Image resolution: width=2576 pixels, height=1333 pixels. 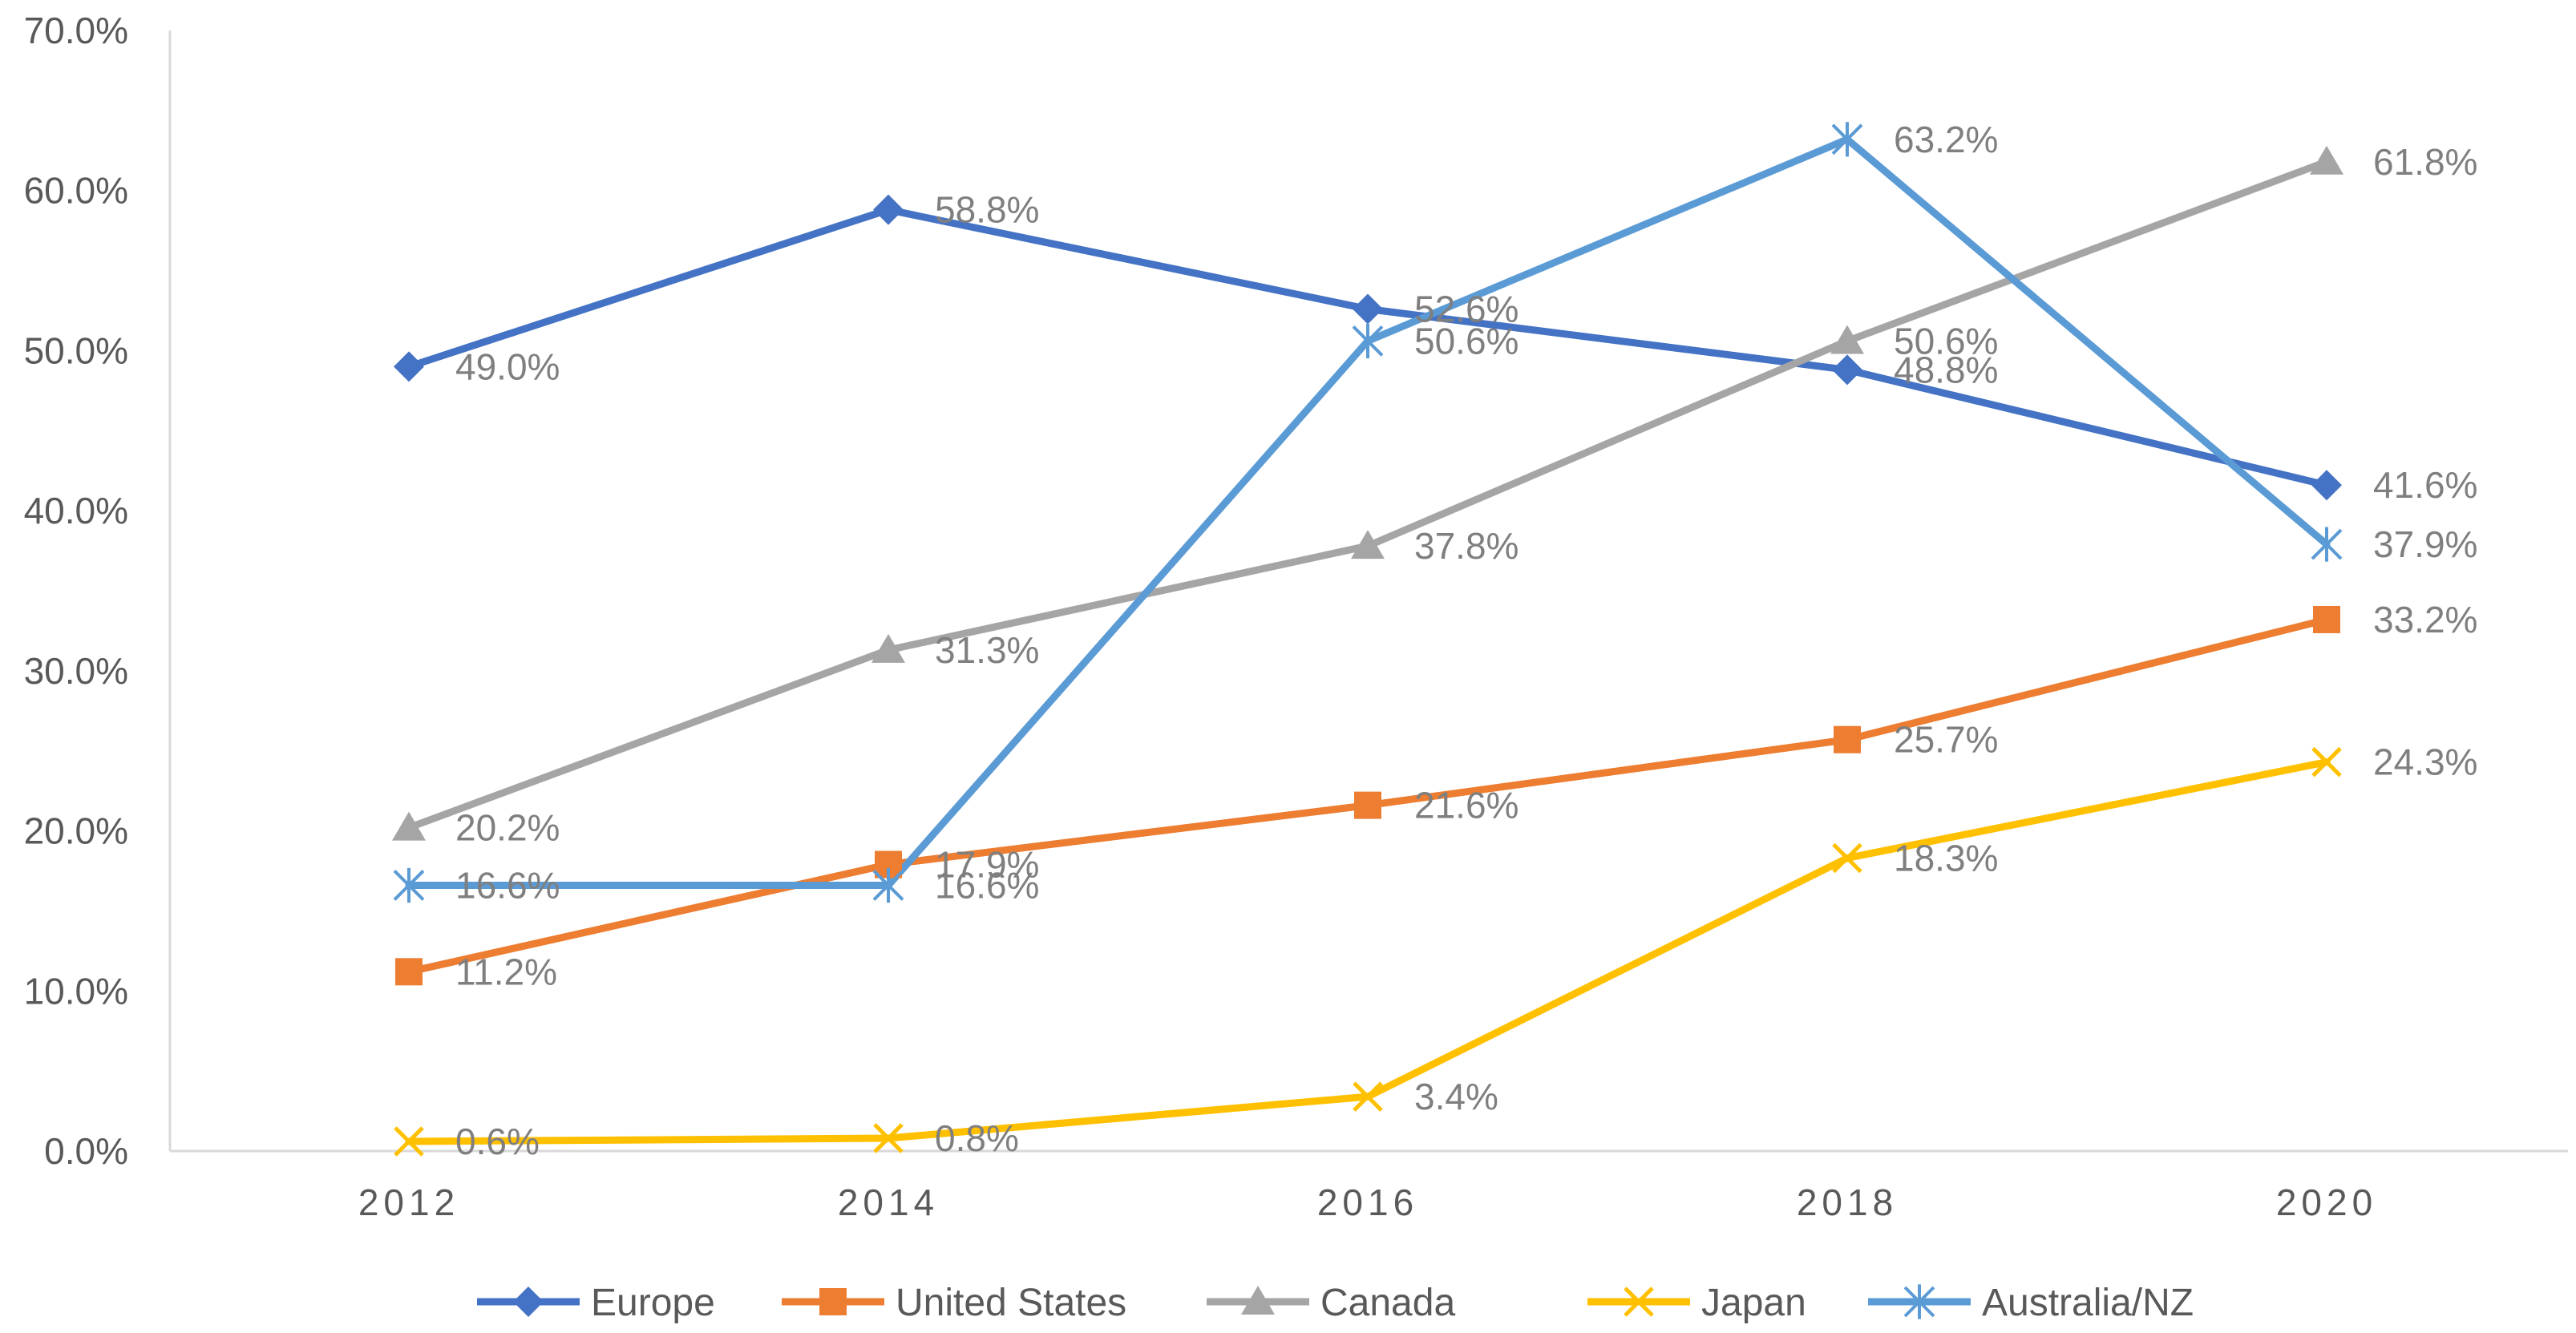 I want to click on data-label-europe: 48.8%, so click(x=1946, y=369).